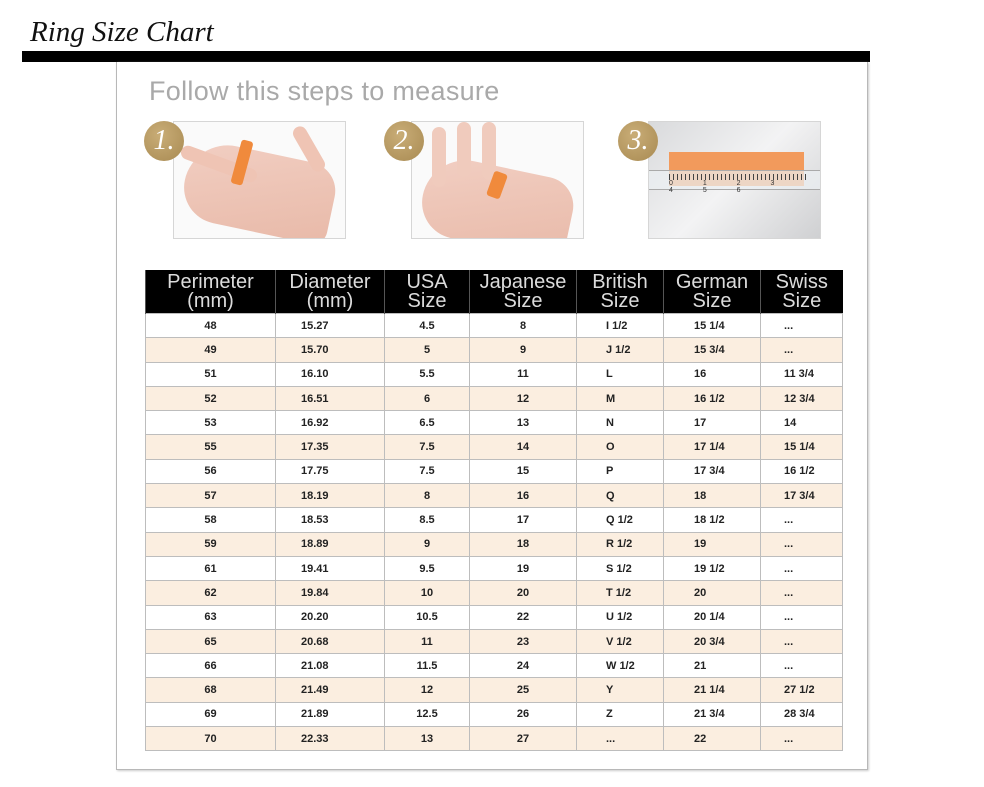 Image resolution: width=984 pixels, height=787 pixels. I want to click on cell-diameter: 22.33, so click(330, 739).